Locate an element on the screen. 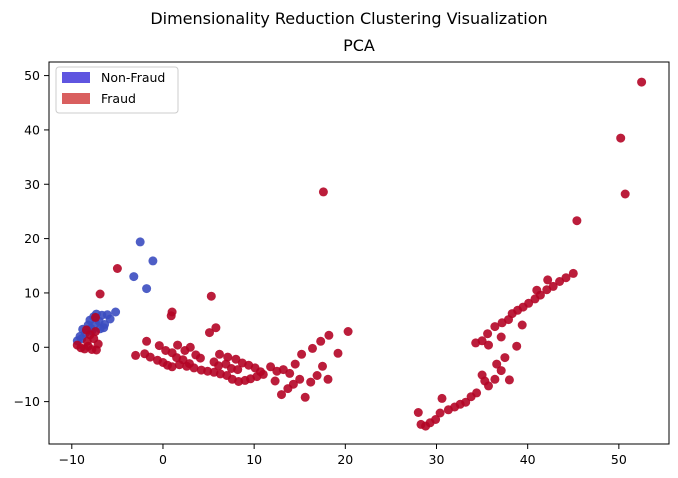 This screenshot has height=478, width=678. x-tick-label: 10 is located at coordinates (254, 459).